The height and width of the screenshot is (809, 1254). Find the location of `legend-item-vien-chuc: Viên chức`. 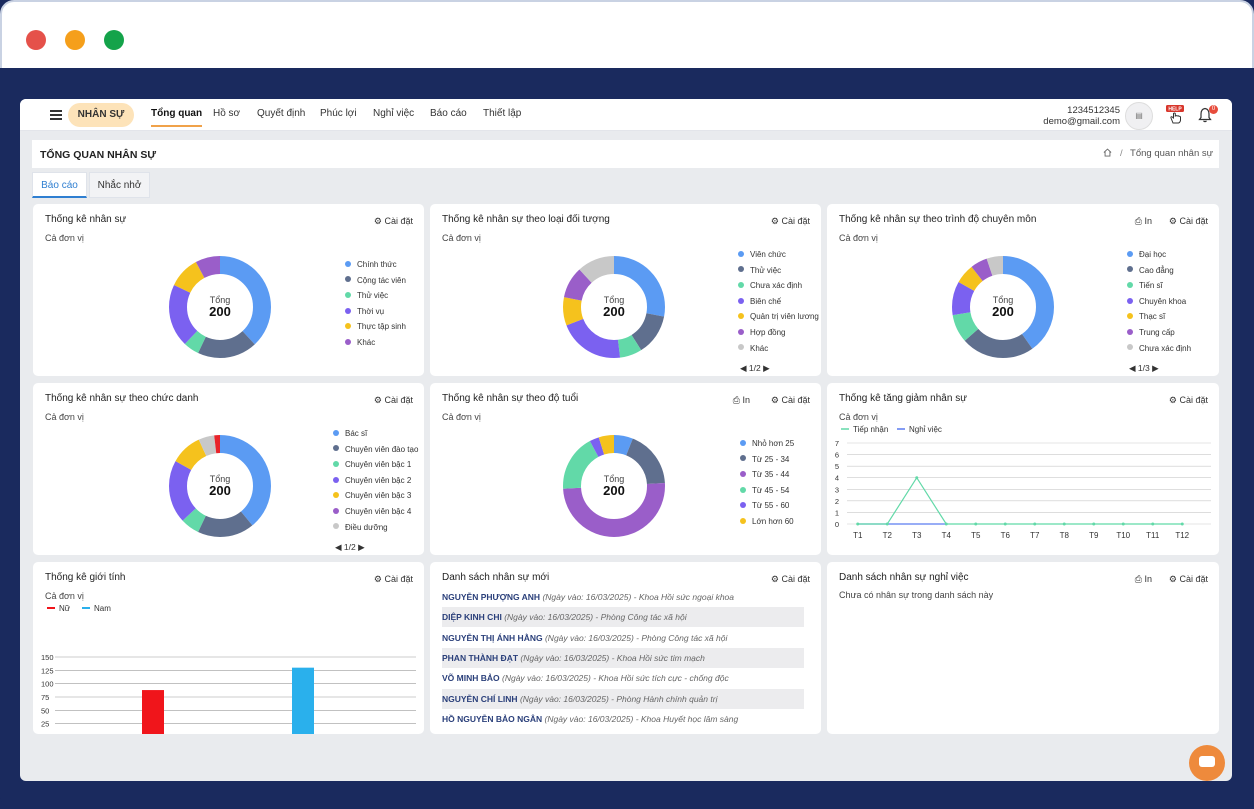

legend-item-vien-chuc: Viên chức is located at coordinates (778, 258).